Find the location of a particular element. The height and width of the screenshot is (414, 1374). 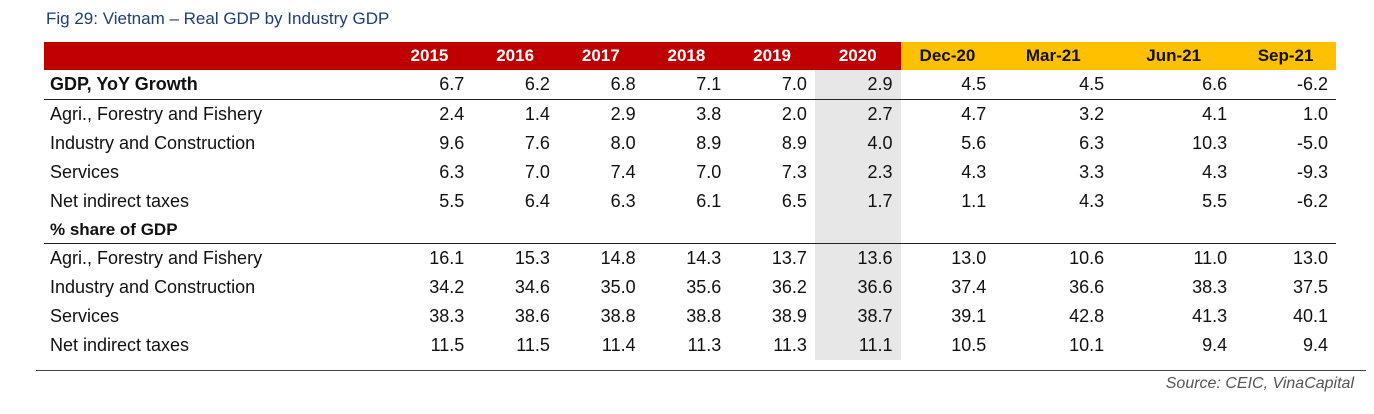

table-cell: 15.3 is located at coordinates (515, 258).